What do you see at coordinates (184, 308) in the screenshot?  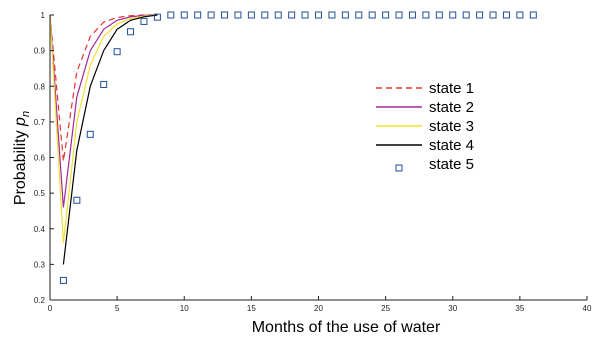 I see `x-tick-label: 10` at bounding box center [184, 308].